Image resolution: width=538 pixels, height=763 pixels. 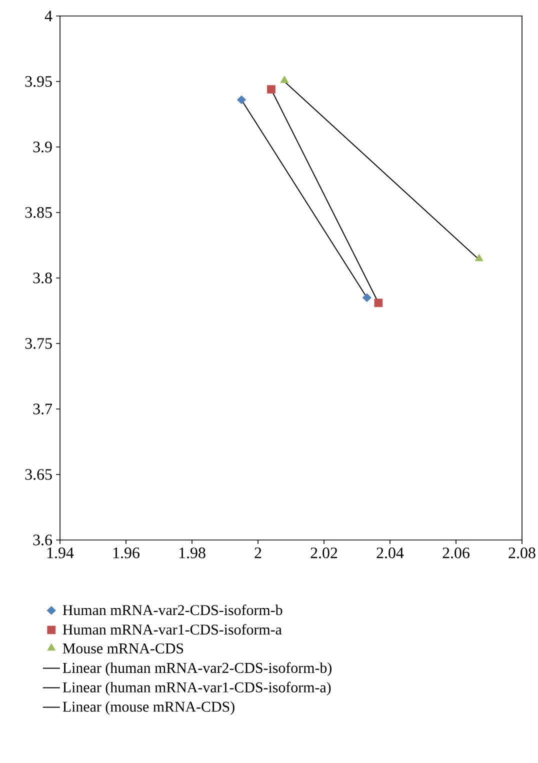 I want to click on legend-label: Human mRNA-var2-CDS-isoform-b, so click(x=172, y=610).